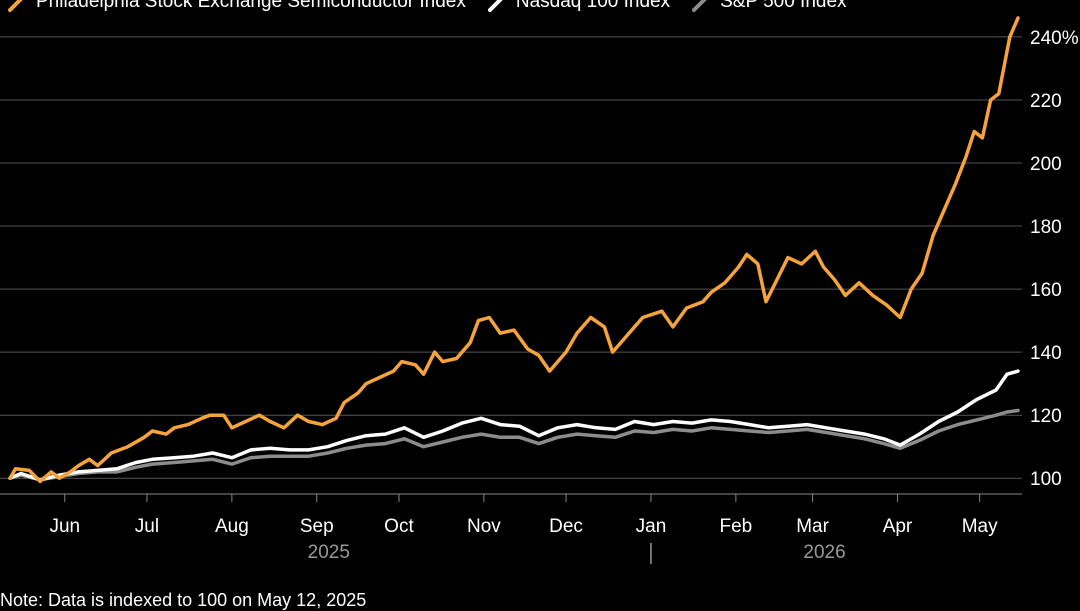  What do you see at coordinates (1046, 416) in the screenshot?
I see `y-tick-label: 120` at bounding box center [1046, 416].